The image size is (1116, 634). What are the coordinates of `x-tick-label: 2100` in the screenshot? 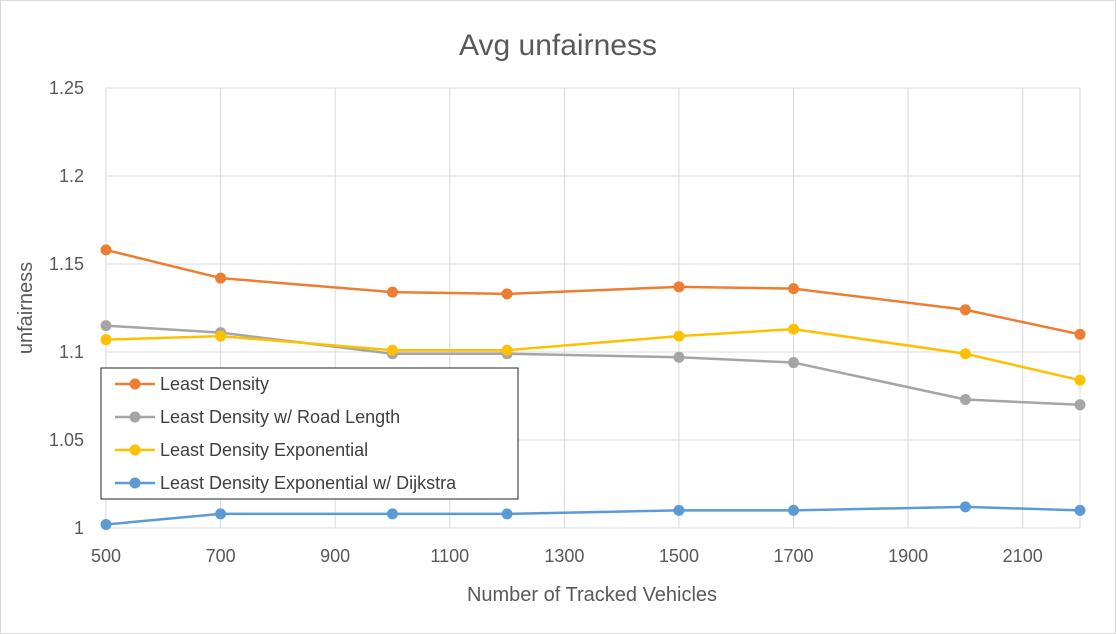 It's located at (1023, 556).